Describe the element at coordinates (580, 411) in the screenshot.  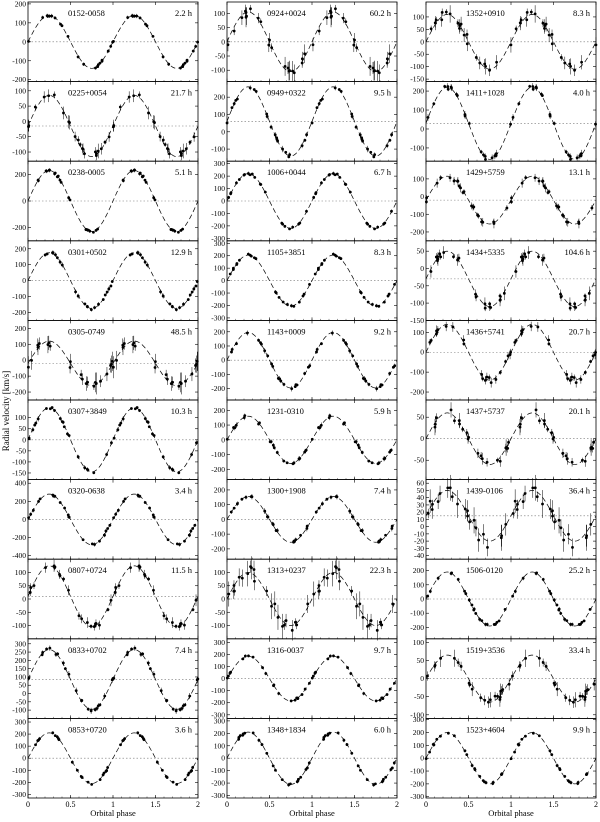
I see `panel-period: 20.1 h` at that location.